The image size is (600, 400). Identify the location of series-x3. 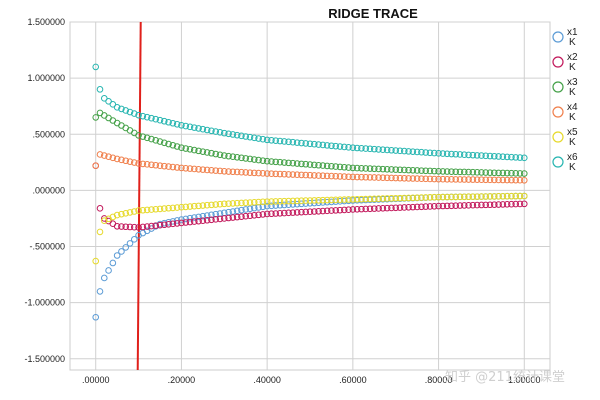
(310, 143).